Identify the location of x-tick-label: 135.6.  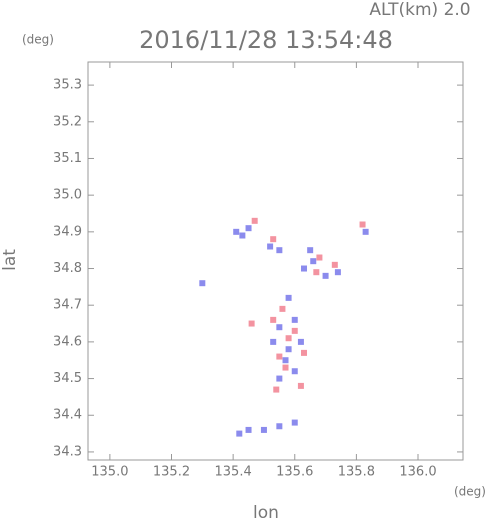
(294, 472).